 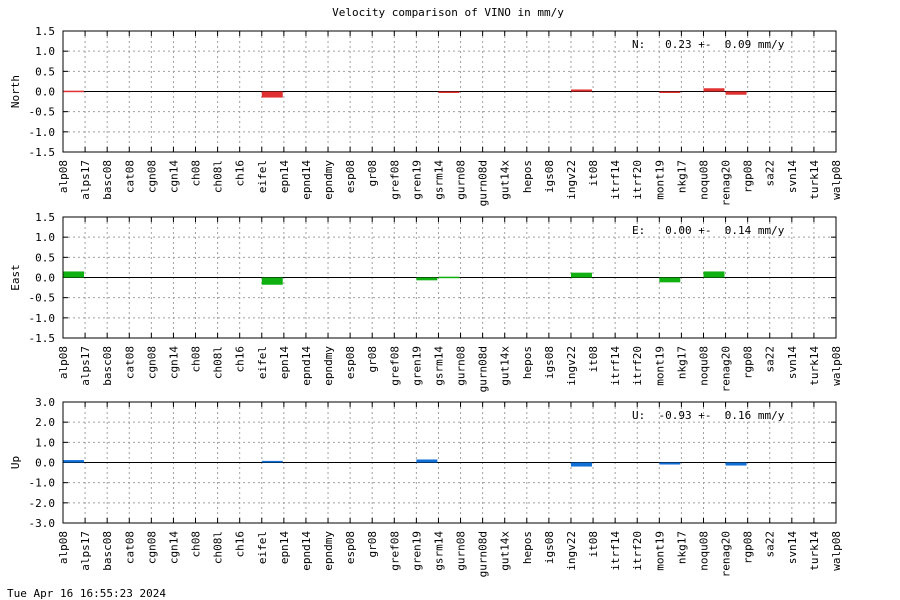 I want to click on timestamp: Tue Apr 16 16:55:23 2024, so click(x=86, y=593).